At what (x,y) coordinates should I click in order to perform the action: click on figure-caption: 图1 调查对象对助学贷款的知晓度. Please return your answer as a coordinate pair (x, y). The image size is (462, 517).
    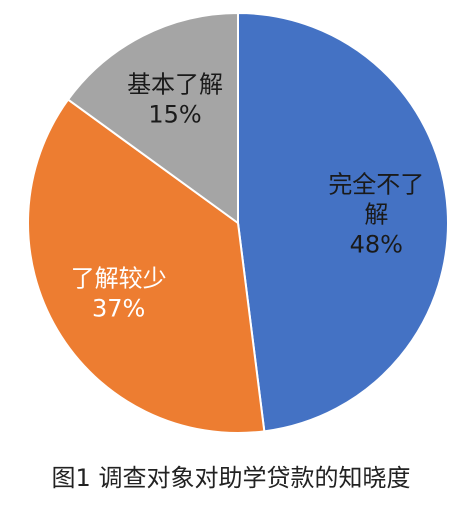
    Looking at the image, I should click on (231, 478).